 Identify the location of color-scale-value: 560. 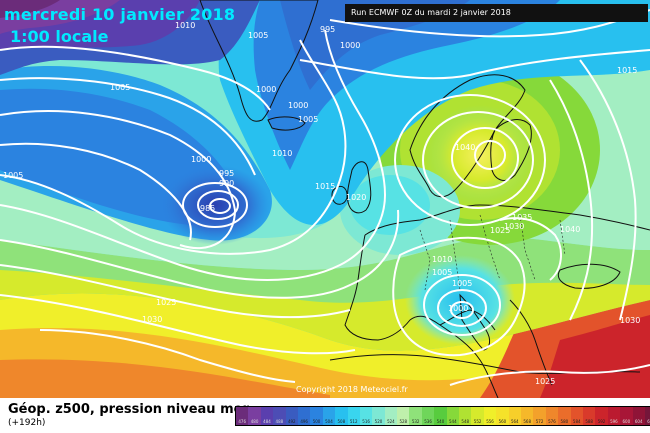
(502, 421).